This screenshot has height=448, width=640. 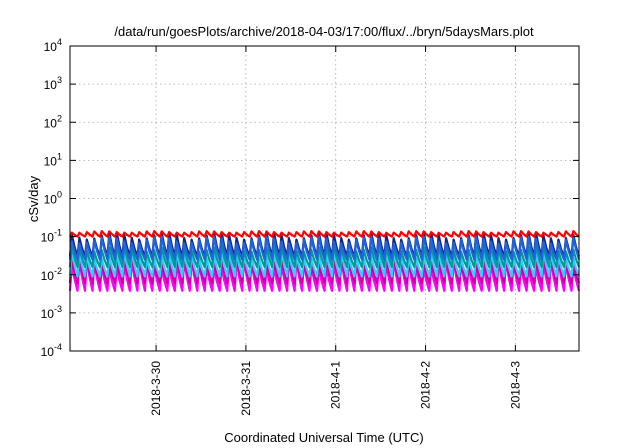 What do you see at coordinates (53, 159) in the screenshot?
I see `y-tick-label: 10¹` at bounding box center [53, 159].